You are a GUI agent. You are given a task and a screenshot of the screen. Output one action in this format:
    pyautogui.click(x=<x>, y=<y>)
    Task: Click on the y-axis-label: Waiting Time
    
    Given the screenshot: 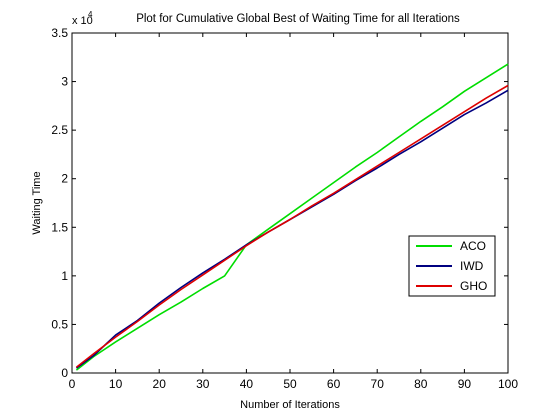 What is the action you would take?
    pyautogui.click(x=37, y=202)
    